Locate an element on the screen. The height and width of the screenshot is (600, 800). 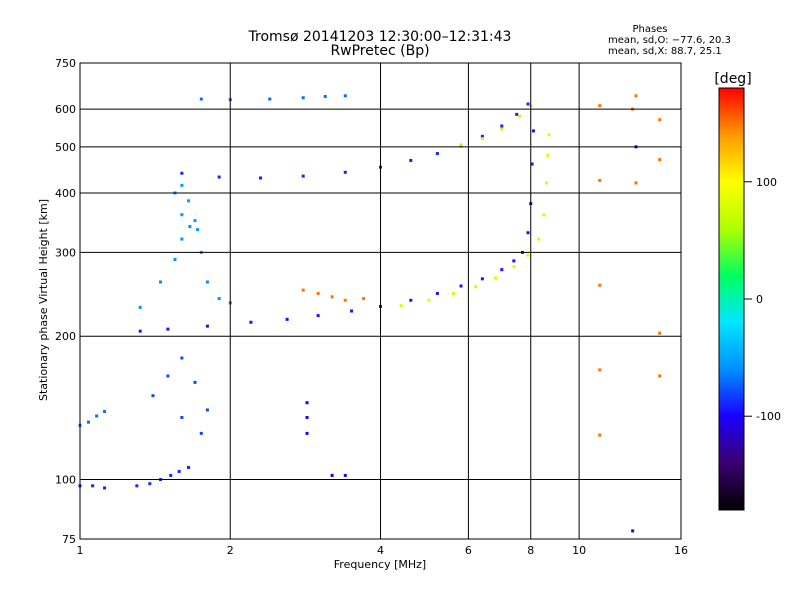
y-tick-label: 200 is located at coordinates (65, 336).